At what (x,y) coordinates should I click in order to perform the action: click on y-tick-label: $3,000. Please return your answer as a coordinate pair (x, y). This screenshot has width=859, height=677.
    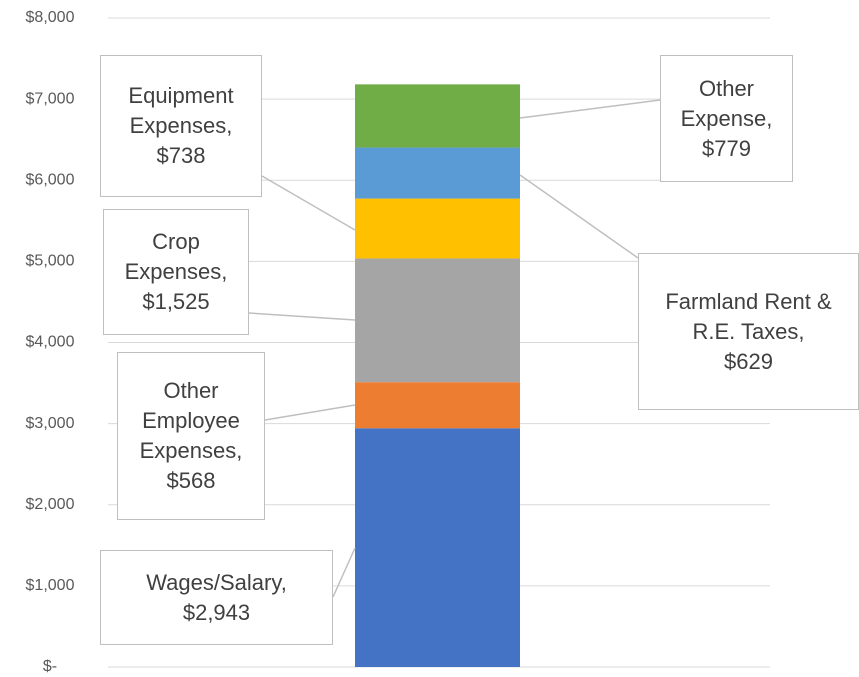
    Looking at the image, I should click on (50, 423).